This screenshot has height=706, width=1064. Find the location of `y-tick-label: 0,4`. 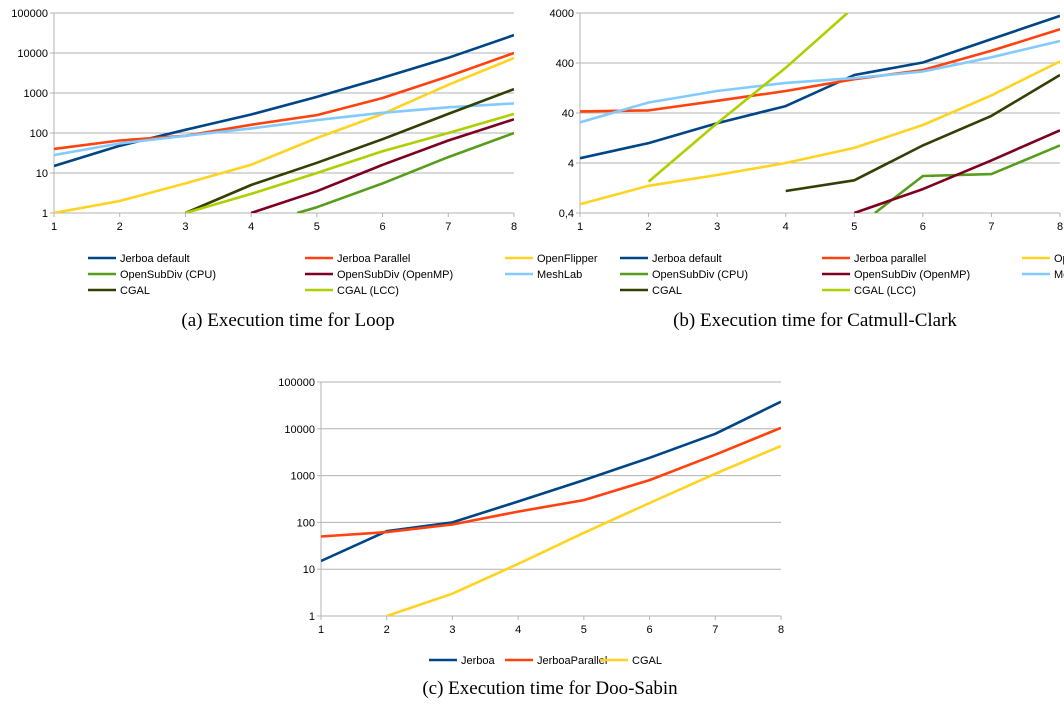

y-tick-label: 0,4 is located at coordinates (566, 214).